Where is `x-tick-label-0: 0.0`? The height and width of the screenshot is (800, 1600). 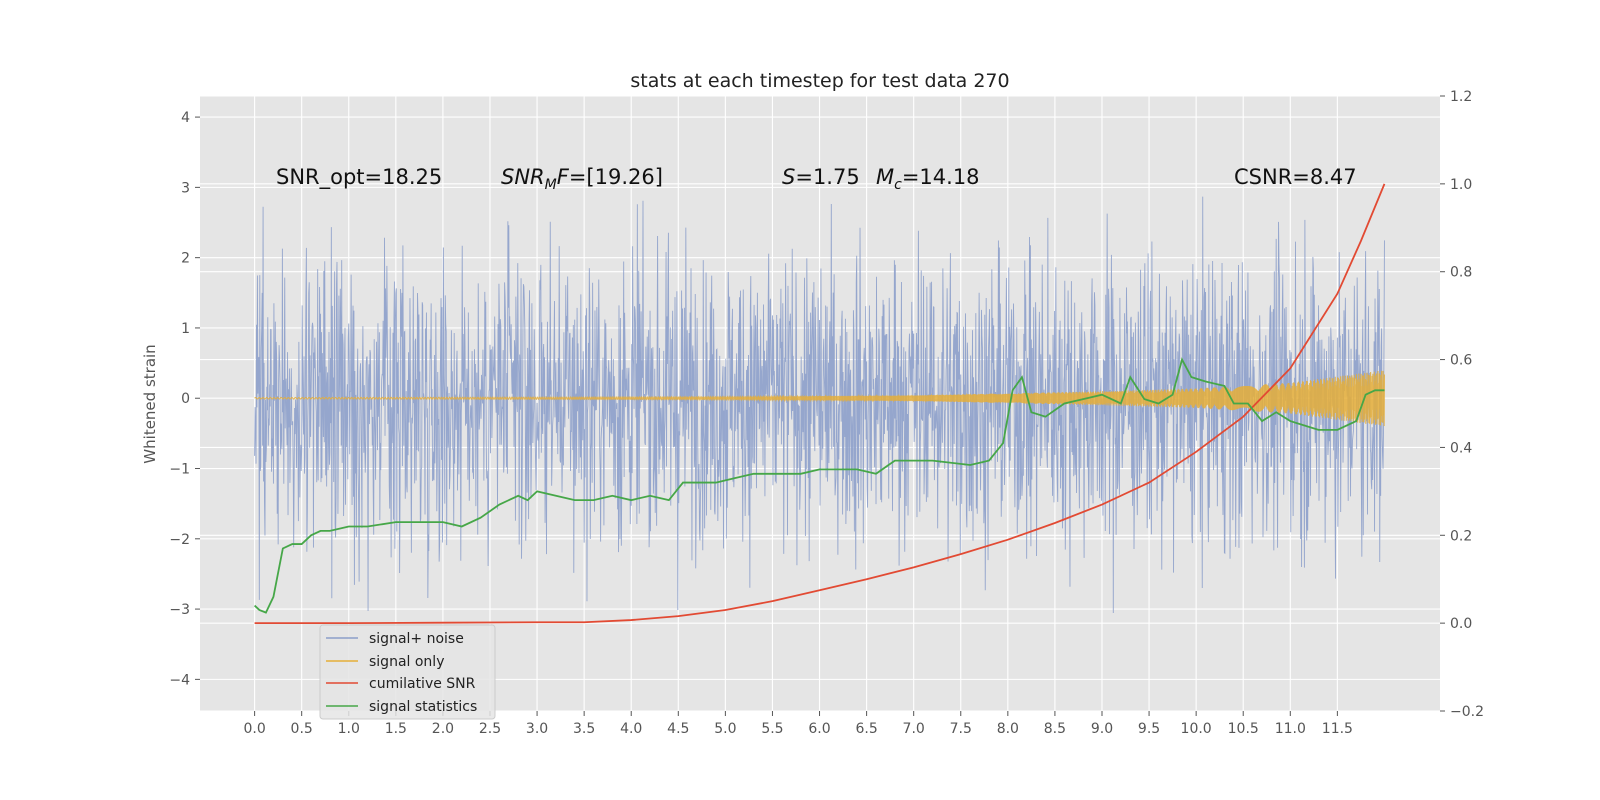 x-tick-label-0: 0.0 is located at coordinates (254, 729).